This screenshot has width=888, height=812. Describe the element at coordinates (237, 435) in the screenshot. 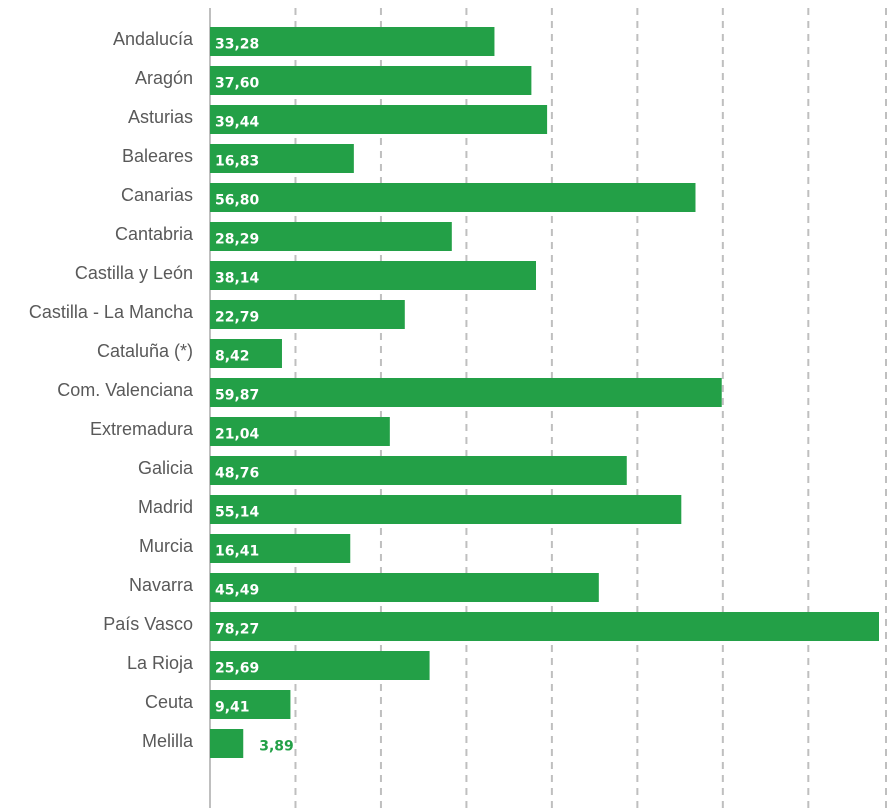

I see `value-label-10: 21,04` at that location.